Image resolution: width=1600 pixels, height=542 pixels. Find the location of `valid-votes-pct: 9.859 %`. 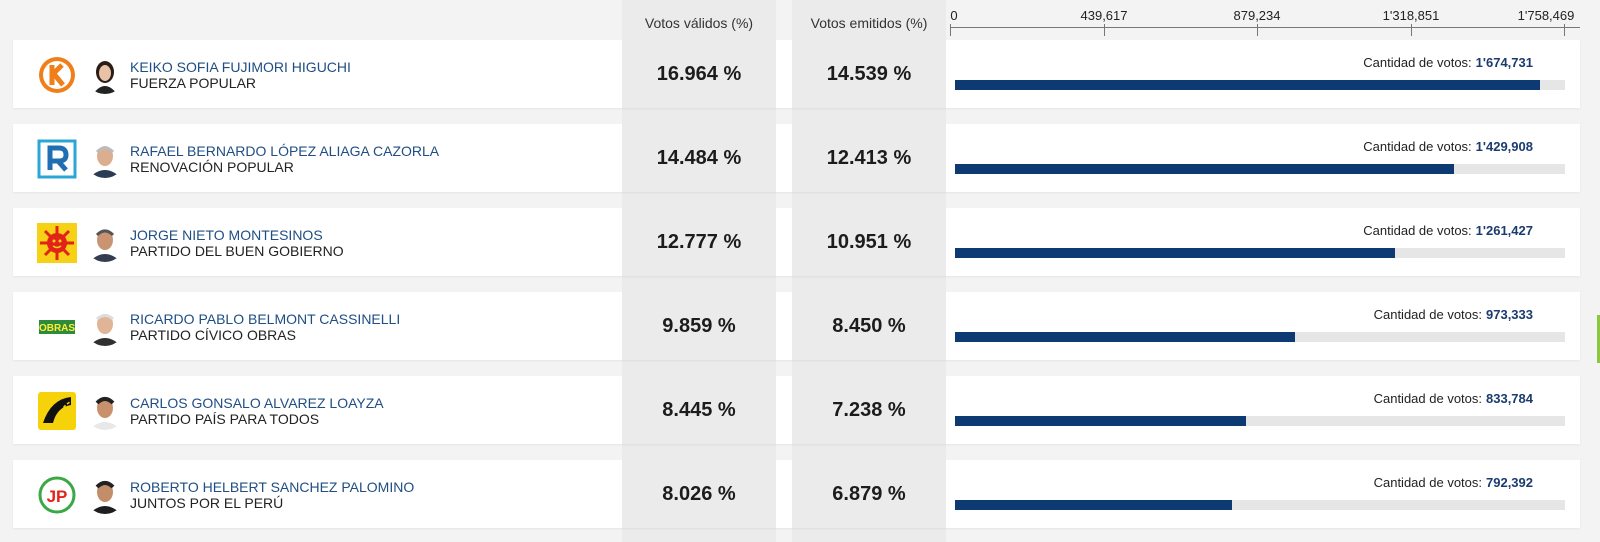

valid-votes-pct: 9.859 % is located at coordinates (699, 325).